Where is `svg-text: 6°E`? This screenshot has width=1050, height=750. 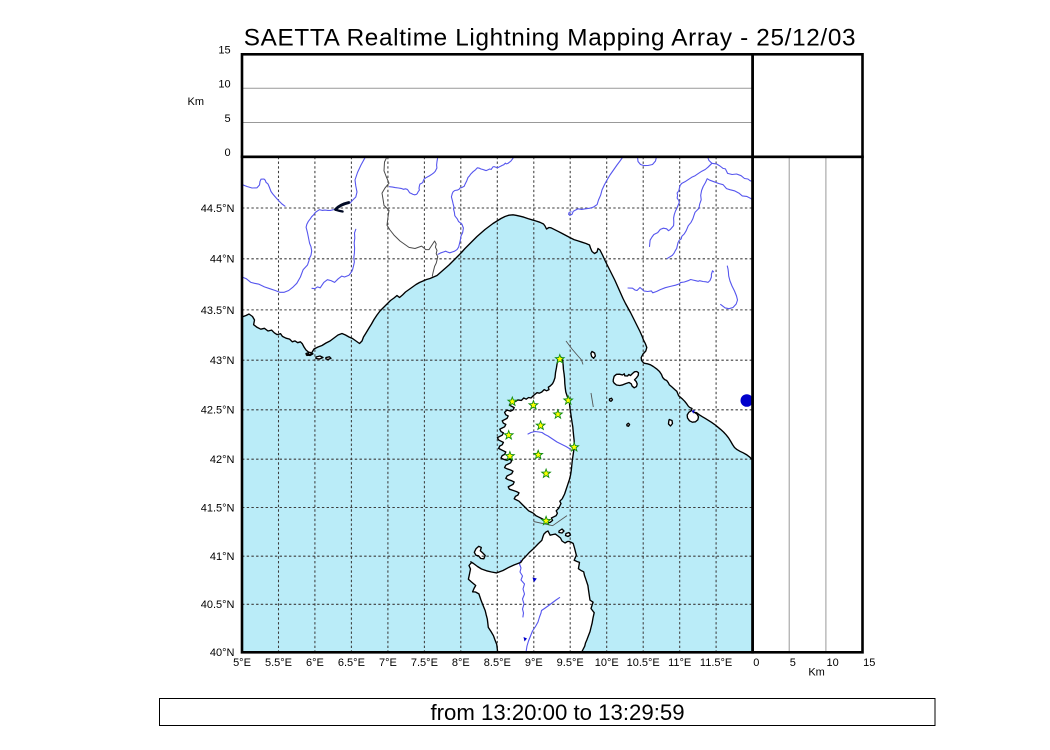
svg-text: 6°E is located at coordinates (315, 663).